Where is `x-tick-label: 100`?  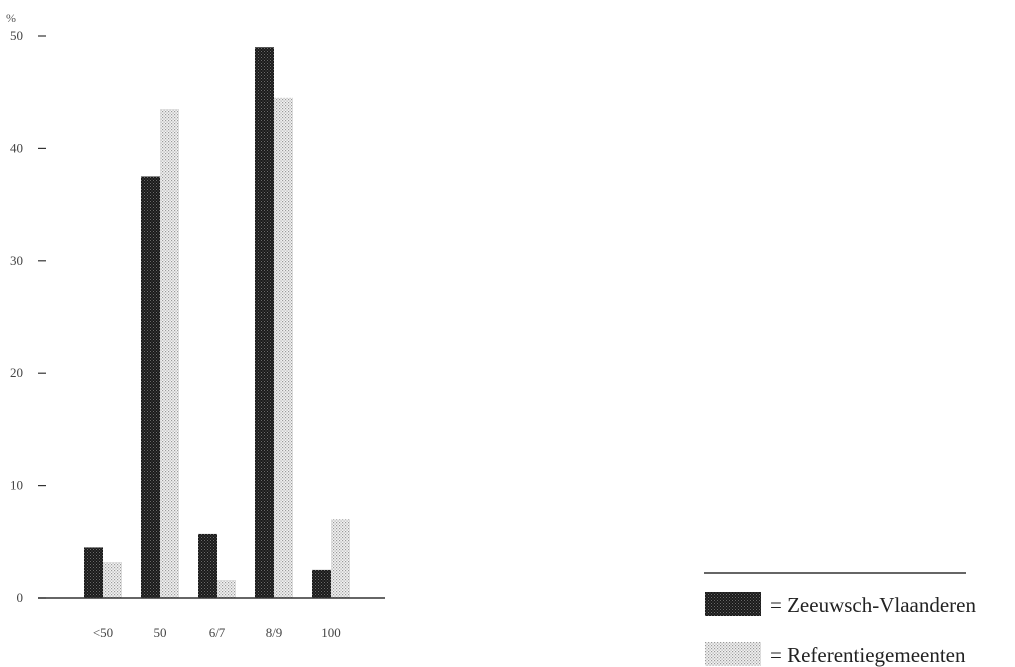 x-tick-label: 100 is located at coordinates (331, 632).